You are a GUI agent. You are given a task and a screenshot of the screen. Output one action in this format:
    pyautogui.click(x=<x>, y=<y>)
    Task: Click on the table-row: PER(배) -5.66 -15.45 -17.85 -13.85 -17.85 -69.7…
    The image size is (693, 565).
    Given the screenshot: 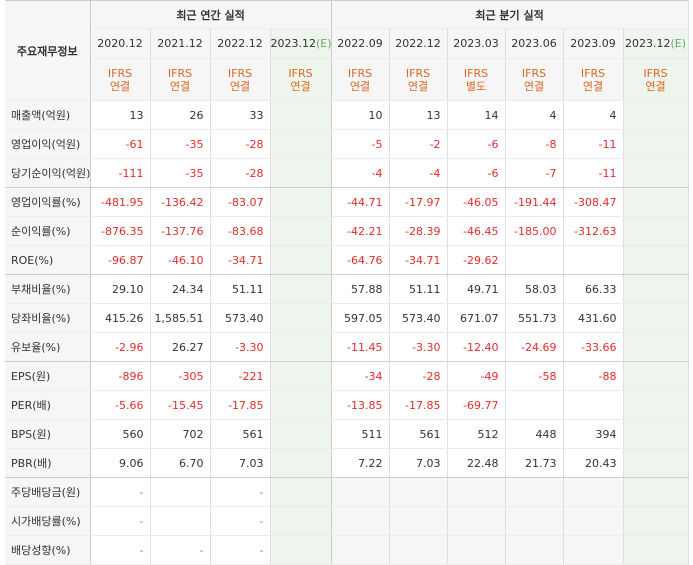 What is the action you would take?
    pyautogui.click(x=347, y=405)
    